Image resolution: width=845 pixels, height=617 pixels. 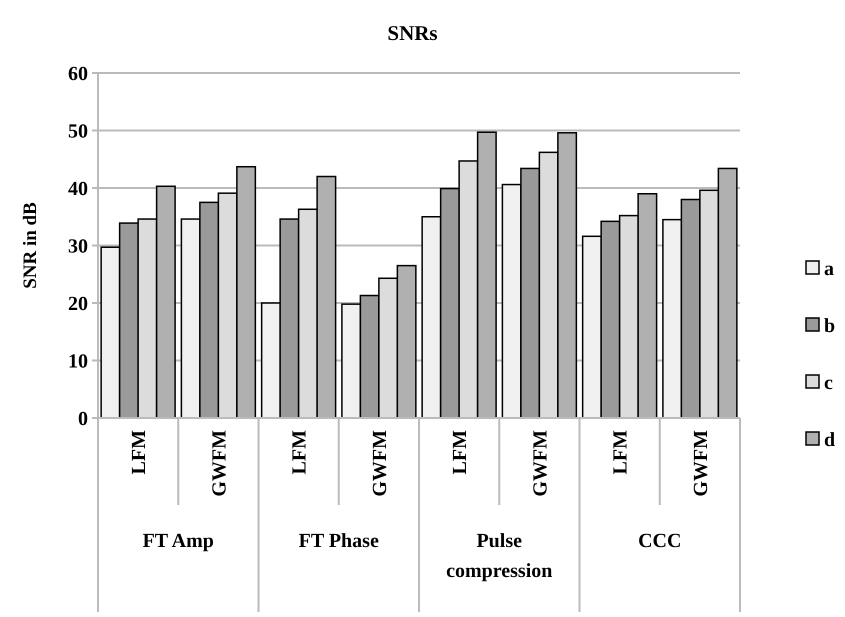 I want to click on y-tick-label: 60, so click(x=78, y=74).